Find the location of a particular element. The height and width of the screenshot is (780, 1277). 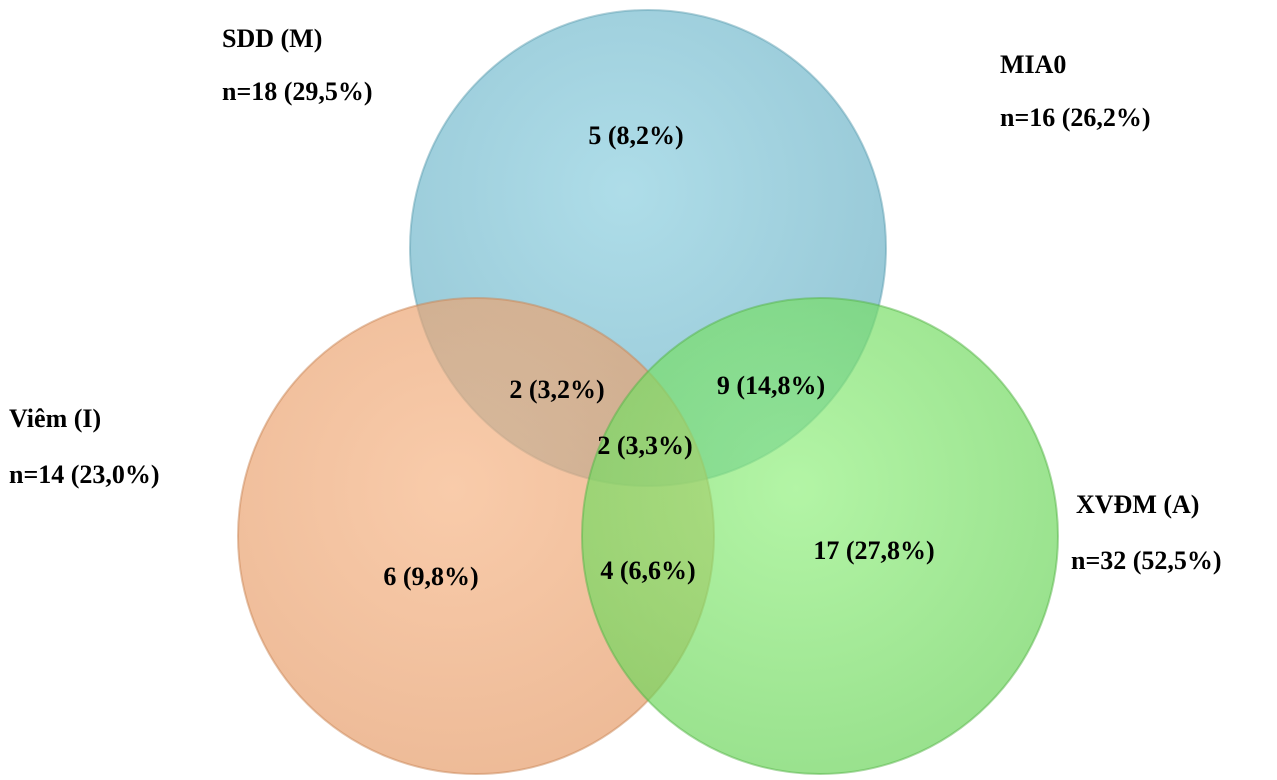

region-left-only: 6 (9,8%) is located at coordinates (431, 576).